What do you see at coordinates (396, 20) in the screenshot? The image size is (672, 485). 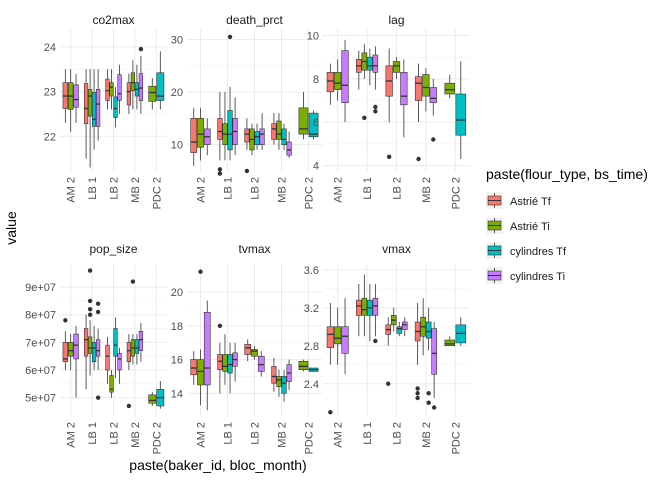 I see `facet-title: lag` at bounding box center [396, 20].